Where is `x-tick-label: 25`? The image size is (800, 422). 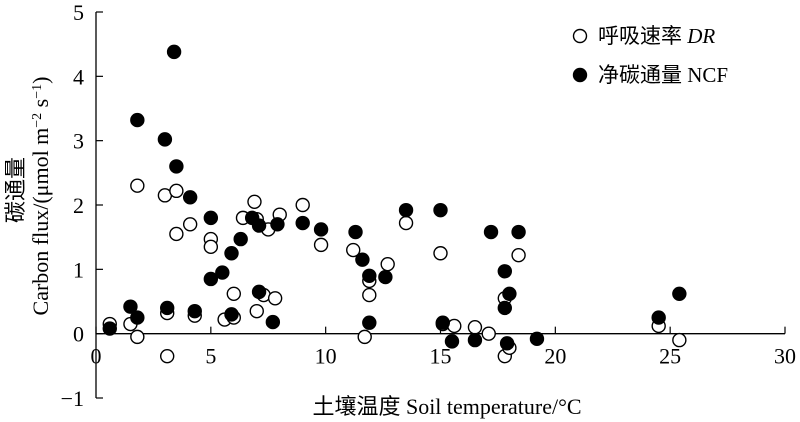
x-tick-label: 25 is located at coordinates (670, 356).